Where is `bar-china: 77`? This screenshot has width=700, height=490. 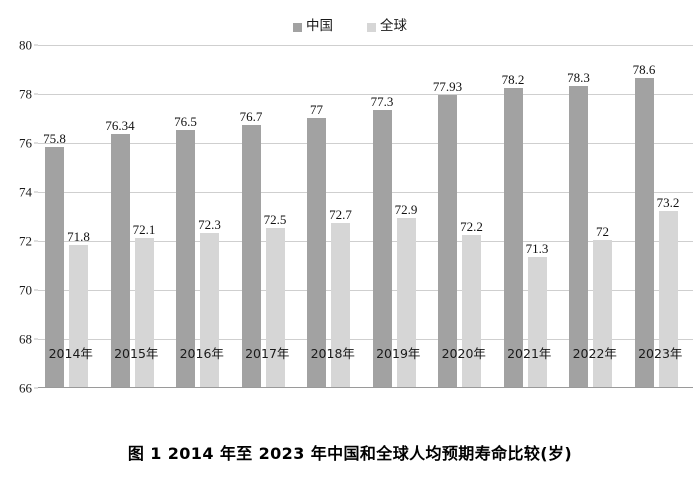
bar-china: 77 is located at coordinates (316, 245).